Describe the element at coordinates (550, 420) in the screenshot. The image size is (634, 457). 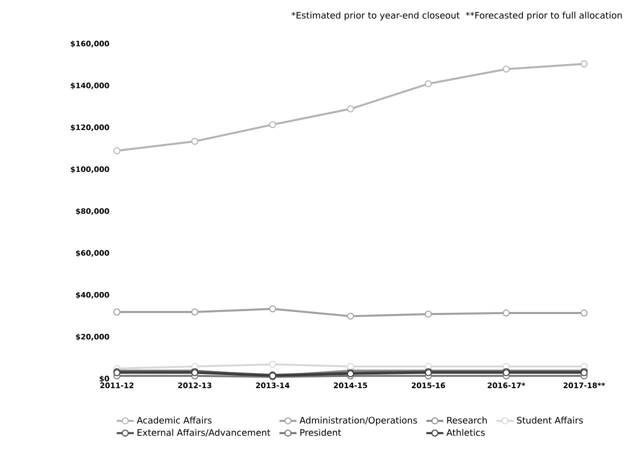
I see `legend-label: Student Affairs` at that location.